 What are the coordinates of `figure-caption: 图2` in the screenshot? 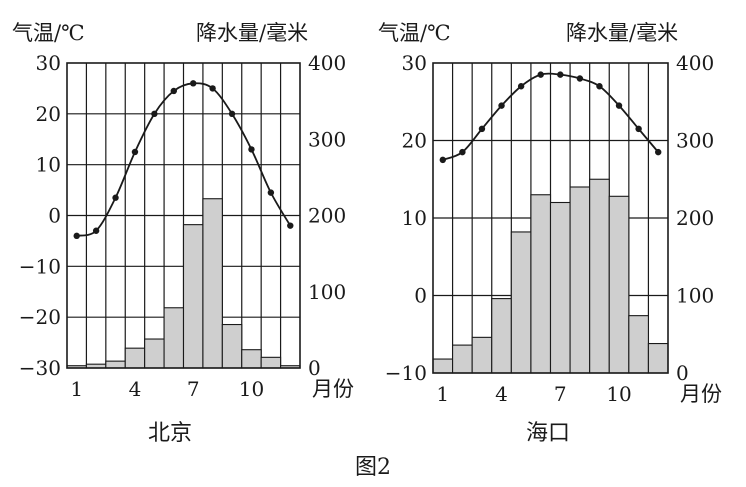 It's located at (373, 467).